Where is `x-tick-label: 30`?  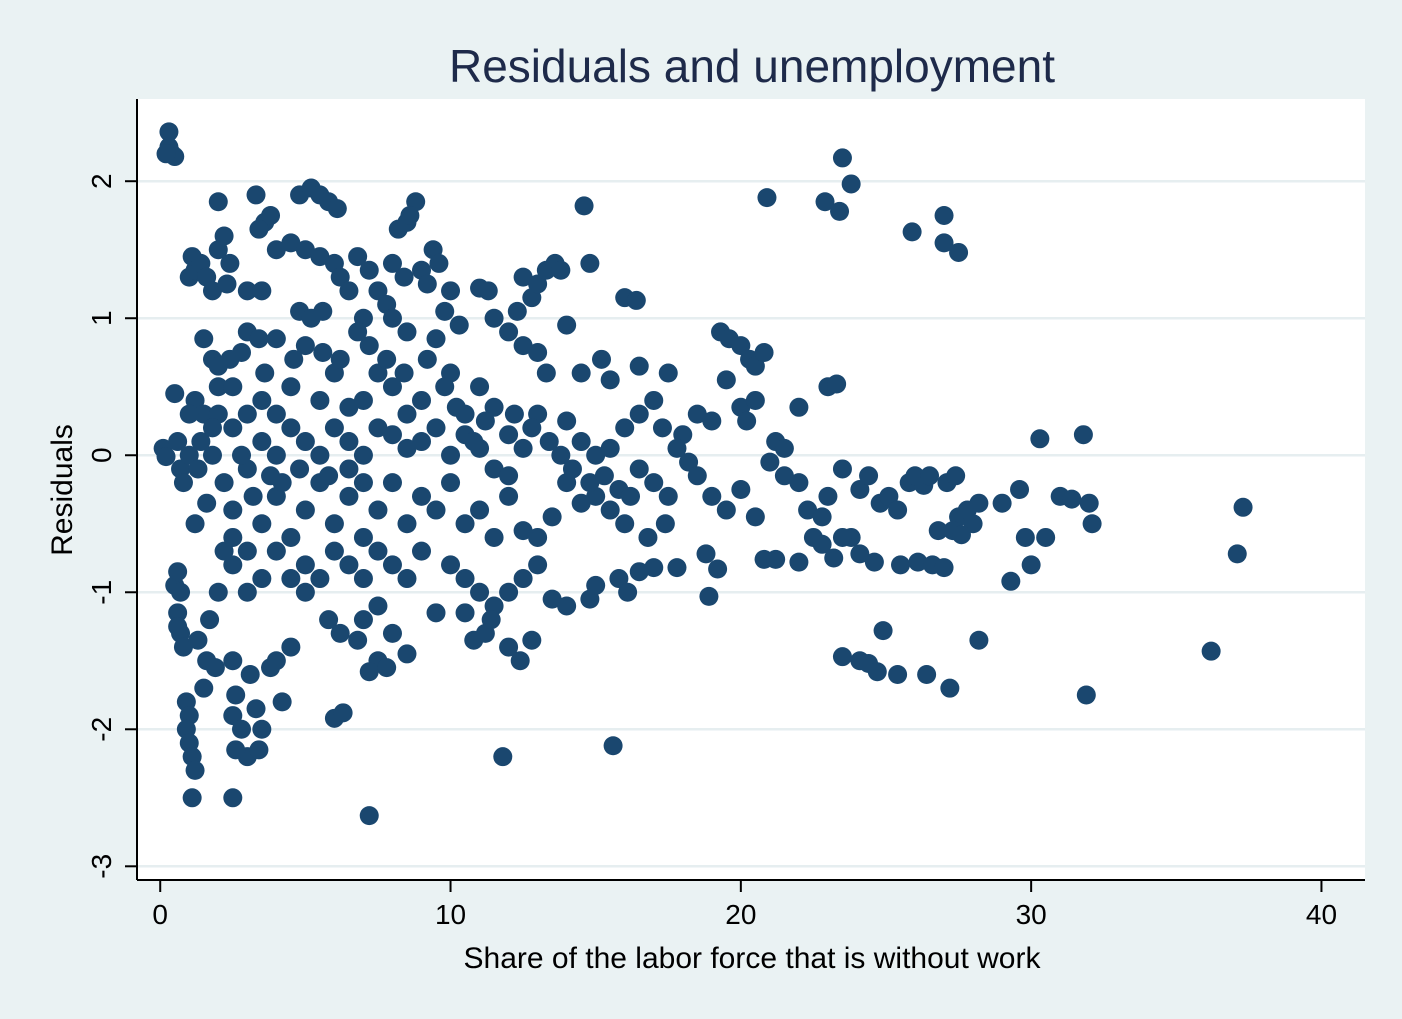 x-tick-label: 30 is located at coordinates (1031, 914).